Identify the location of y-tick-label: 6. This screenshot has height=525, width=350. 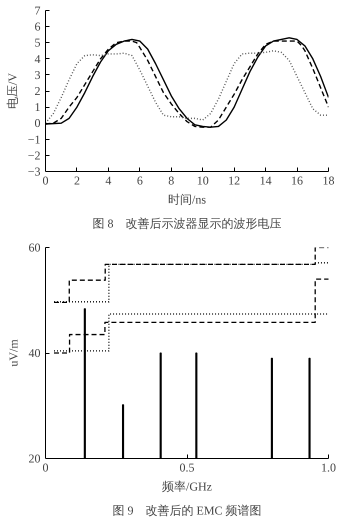
(37, 27).